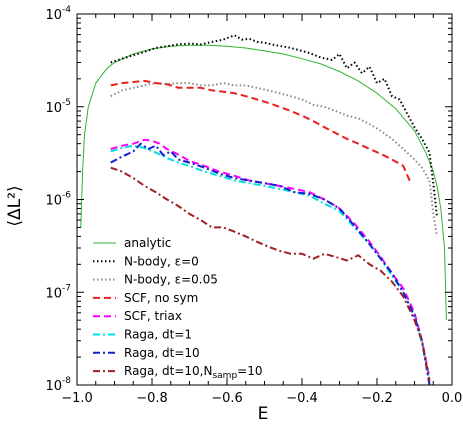 This screenshot has width=463, height=426. Describe the element at coordinates (153, 316) in the screenshot. I see `legend-label-4: SCF, triax` at that location.